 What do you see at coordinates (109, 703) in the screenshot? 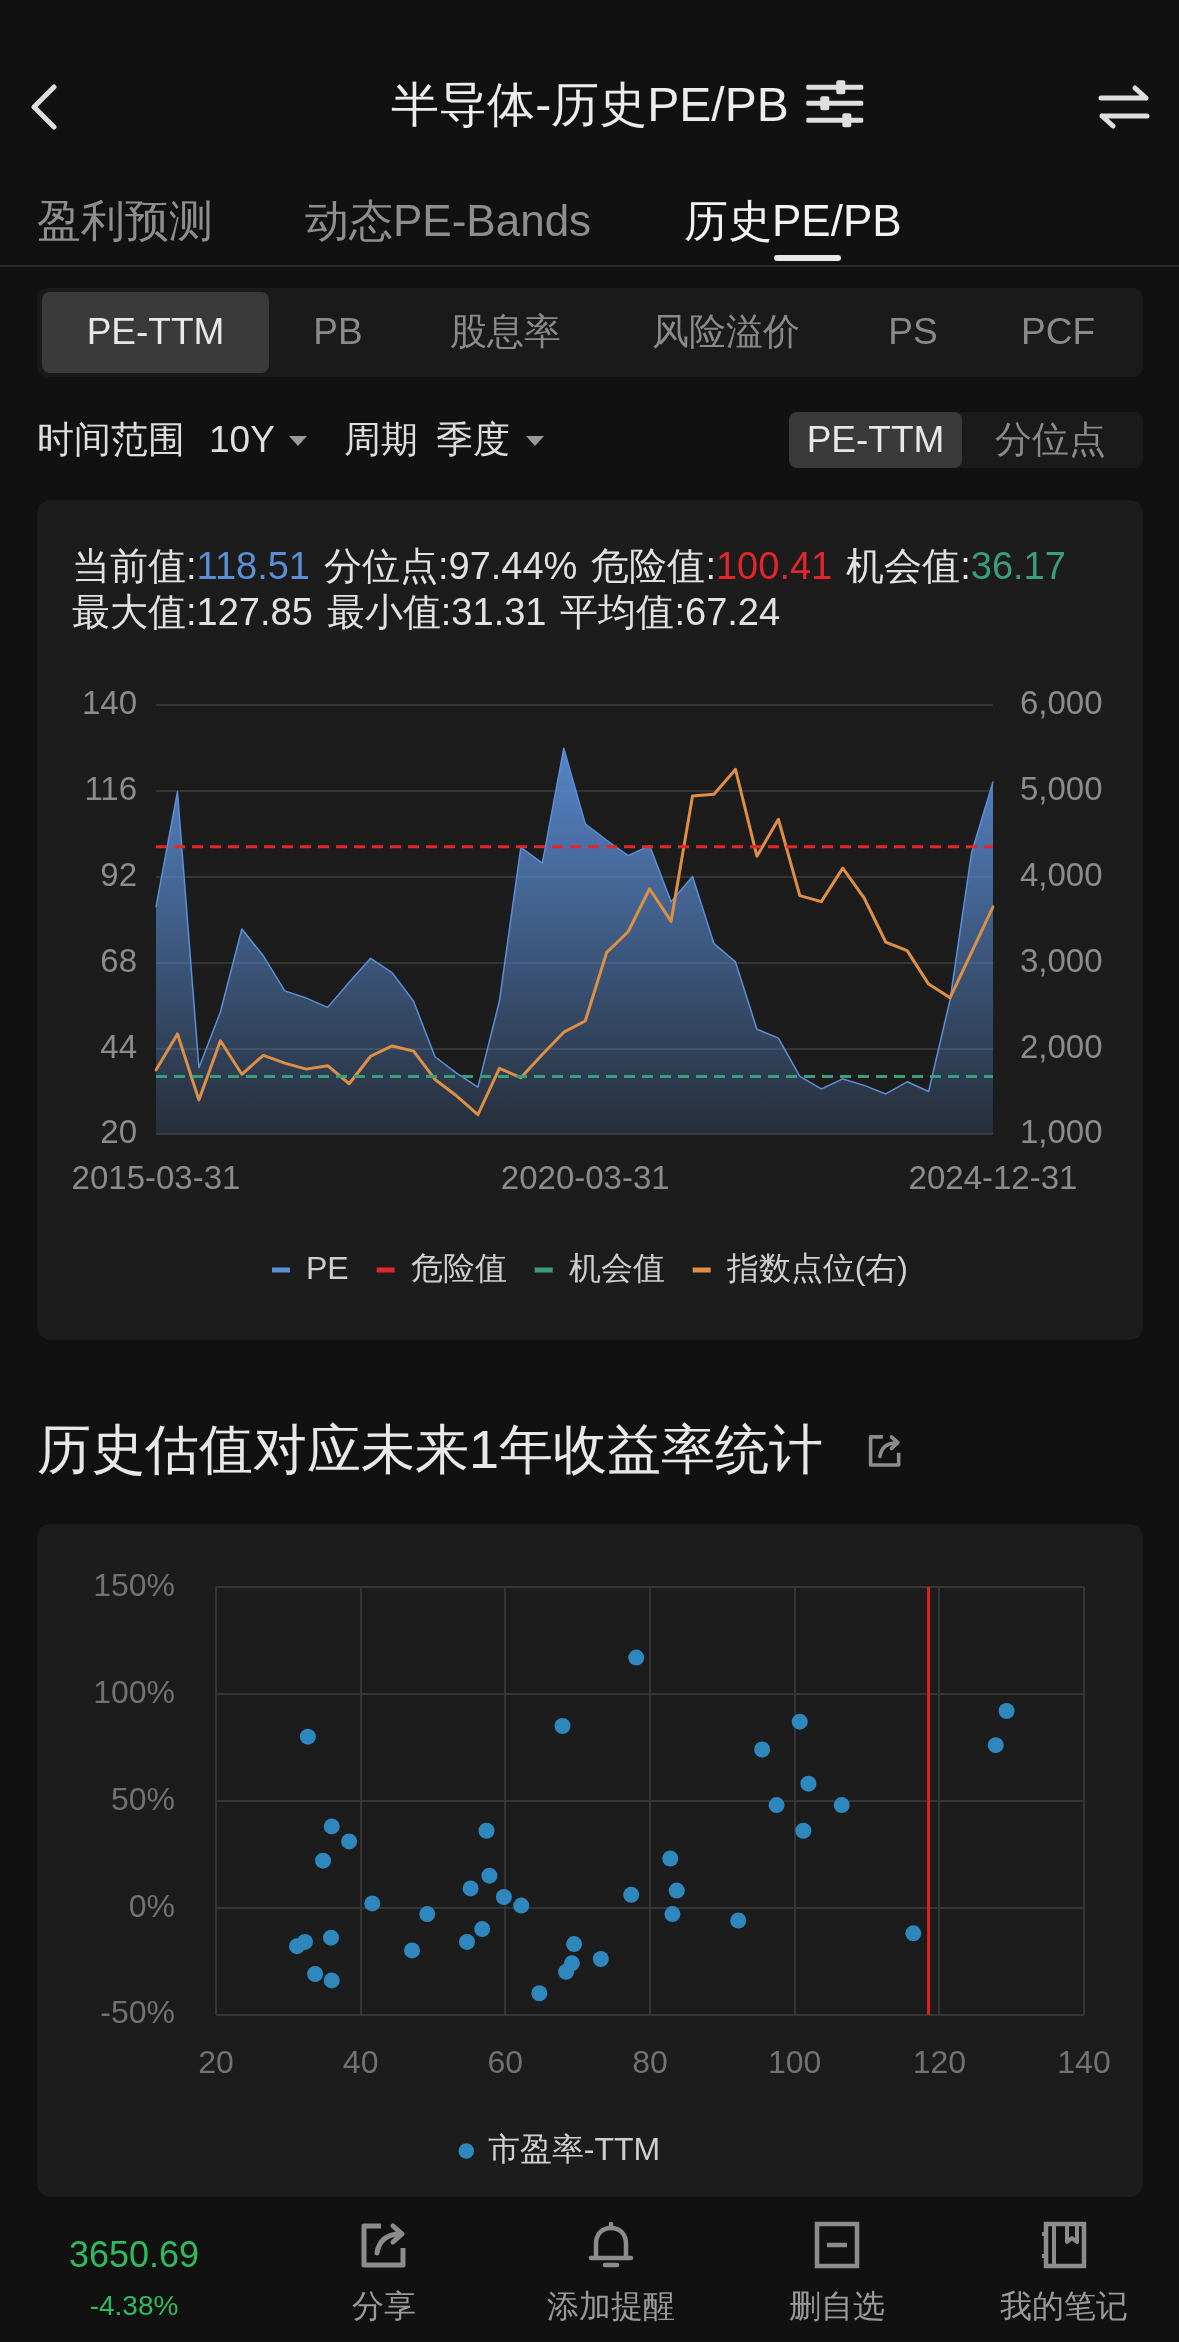
I see `y-tick-label: 140` at bounding box center [109, 703].